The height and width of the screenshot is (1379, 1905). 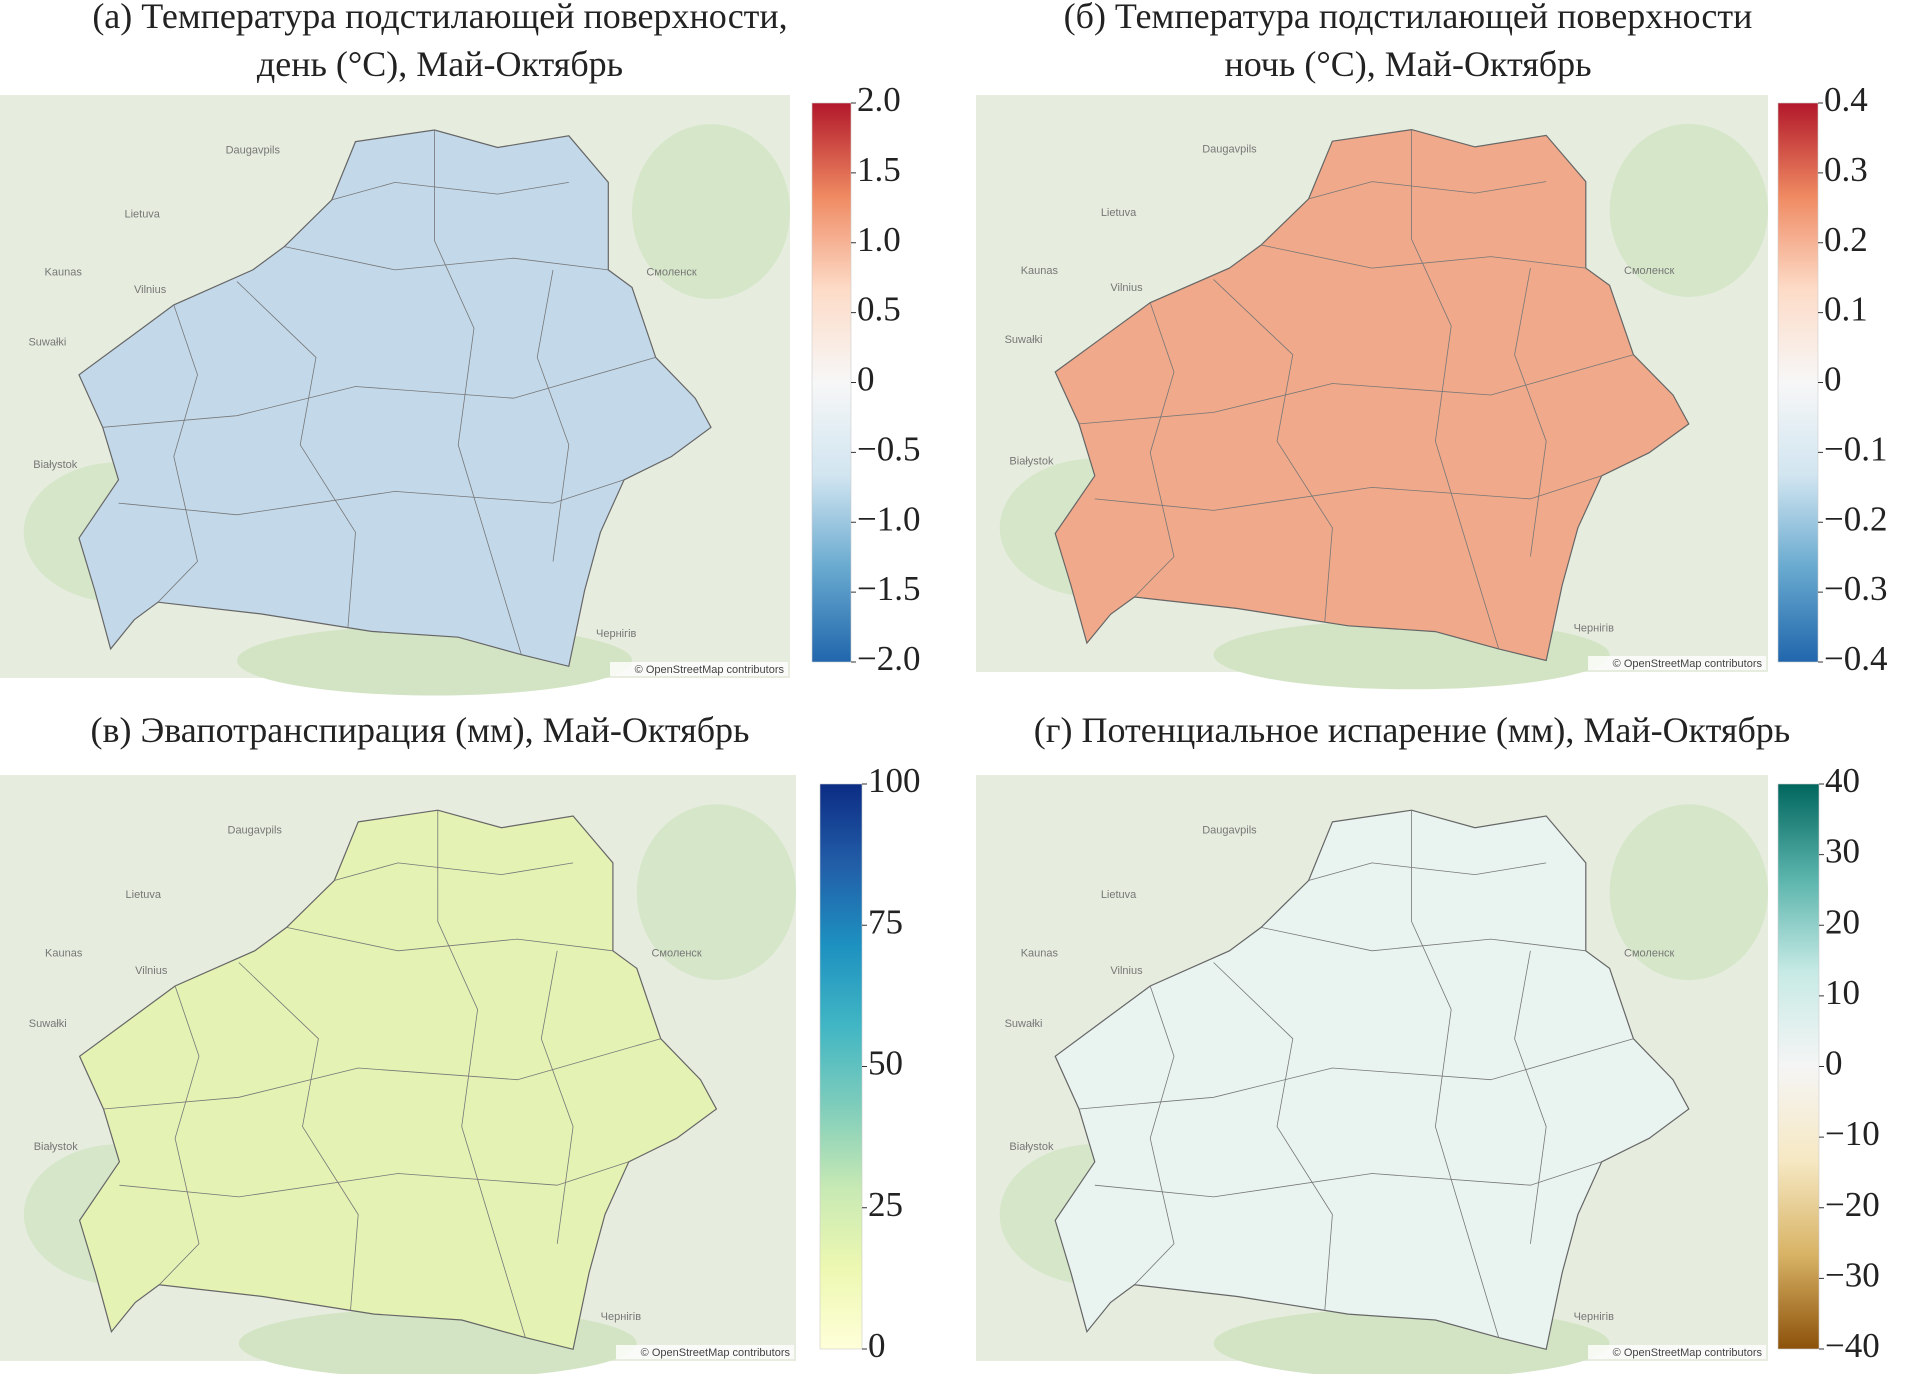 I want to click on colorbar-tick-label: −0.1, so click(x=1856, y=448).